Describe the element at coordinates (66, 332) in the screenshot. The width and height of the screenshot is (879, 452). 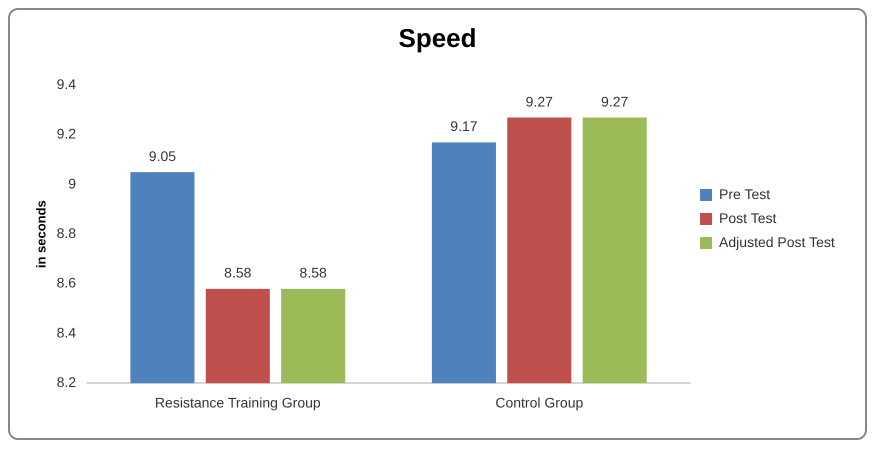
I see `y-tick-label: 8.4` at that location.